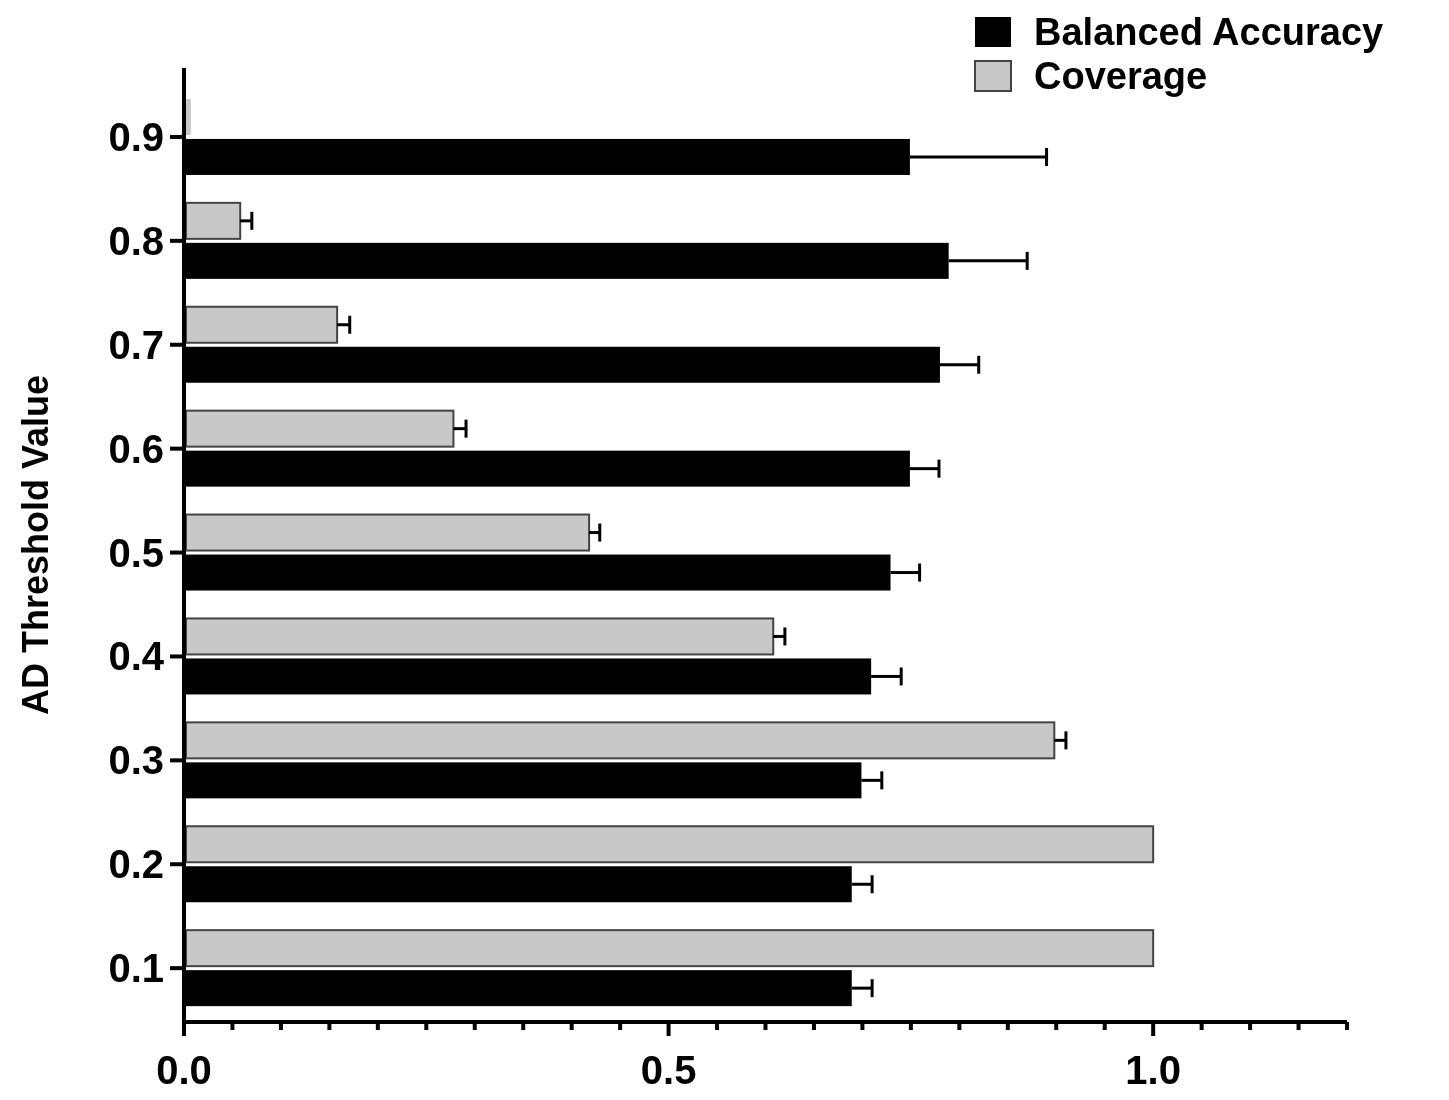 Image resolution: width=1449 pixels, height=1100 pixels. I want to click on y-tick-label: 0.6, so click(136, 448).